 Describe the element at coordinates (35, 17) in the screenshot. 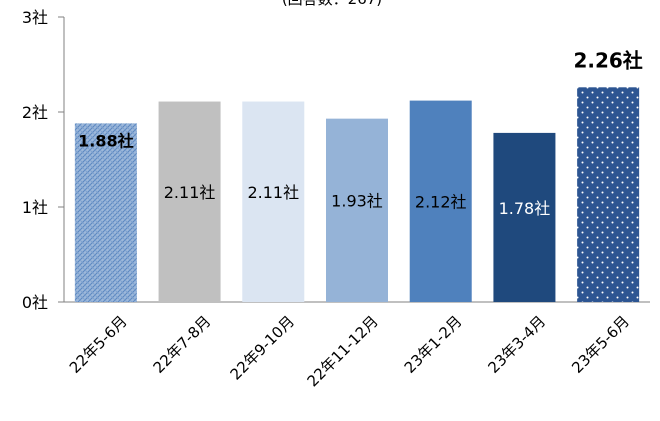

I see `y-tick-label: 3社` at that location.